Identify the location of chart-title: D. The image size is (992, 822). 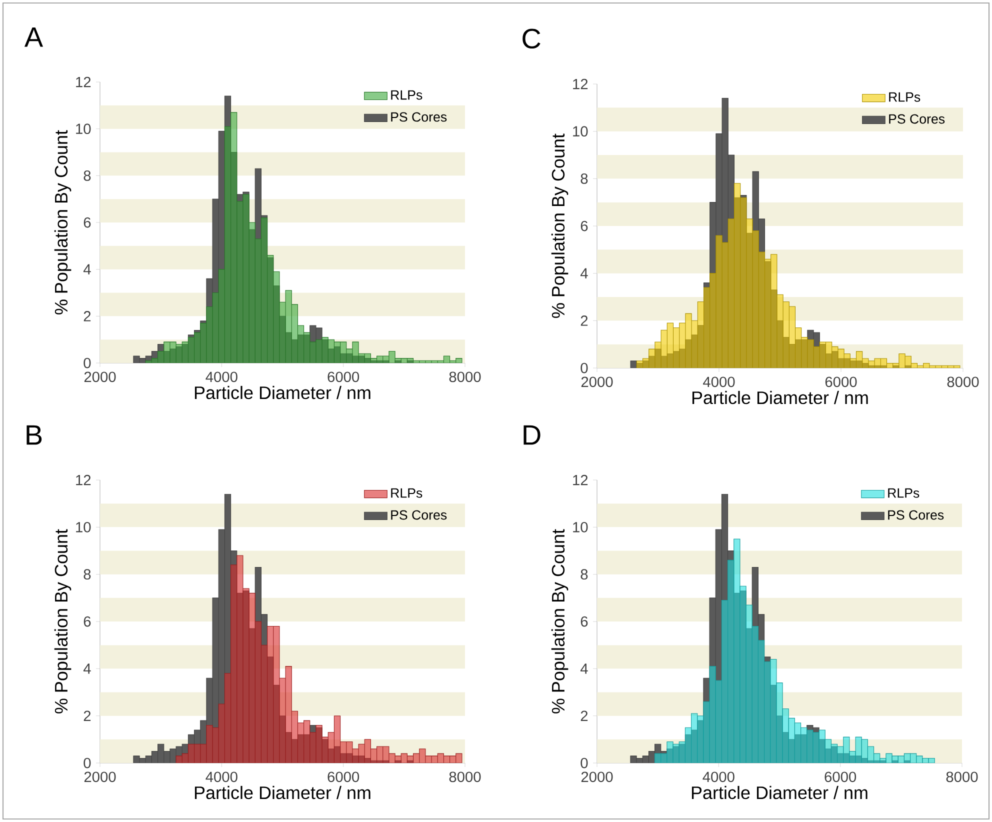
(532, 435).